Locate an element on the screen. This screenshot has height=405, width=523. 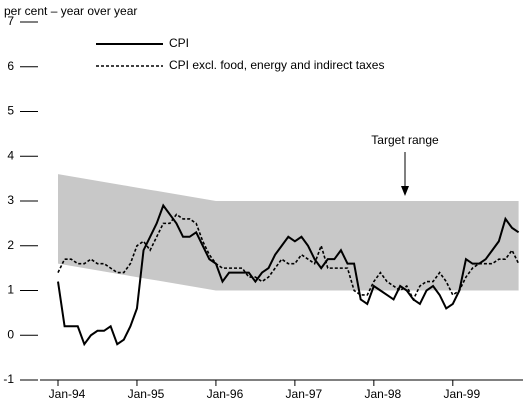
y-tick-label: 4 is located at coordinates (10, 155).